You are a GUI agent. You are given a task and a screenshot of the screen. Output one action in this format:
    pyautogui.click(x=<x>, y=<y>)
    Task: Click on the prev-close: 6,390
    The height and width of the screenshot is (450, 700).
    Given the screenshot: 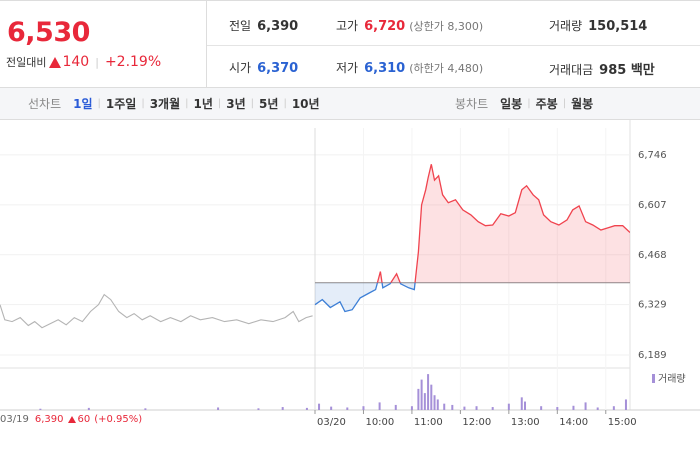 What is the action you would take?
    pyautogui.click(x=49, y=419)
    